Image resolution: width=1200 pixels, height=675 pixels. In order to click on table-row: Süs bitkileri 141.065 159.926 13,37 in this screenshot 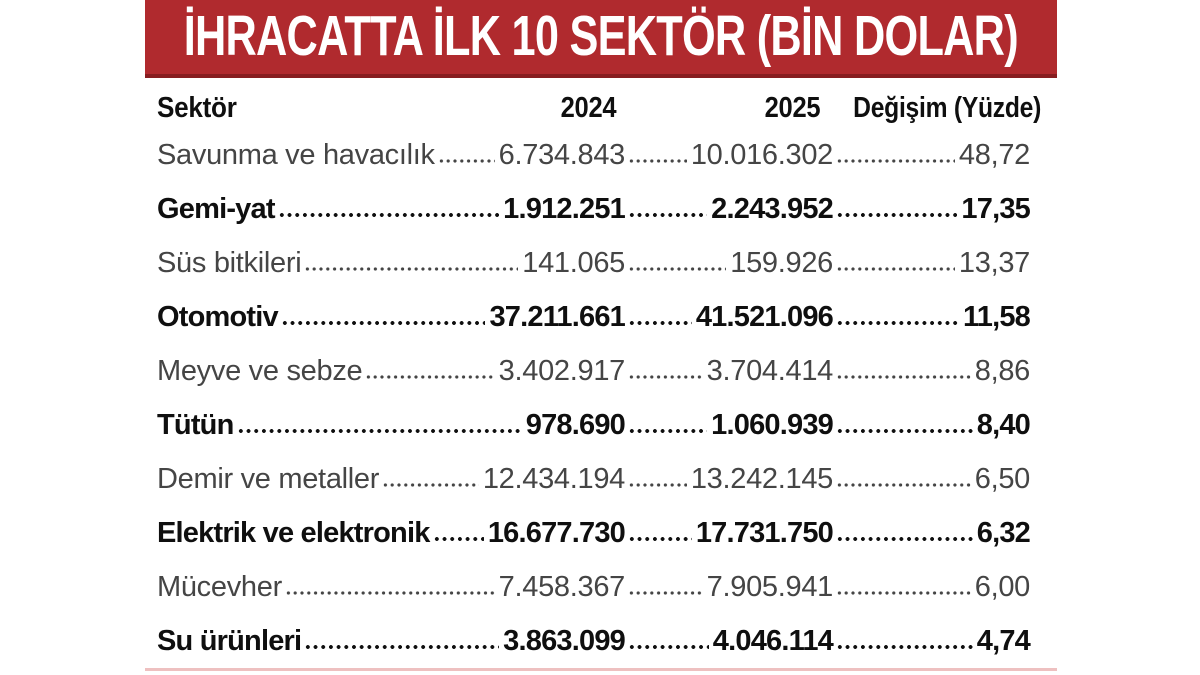, I will do `click(601, 263)`.